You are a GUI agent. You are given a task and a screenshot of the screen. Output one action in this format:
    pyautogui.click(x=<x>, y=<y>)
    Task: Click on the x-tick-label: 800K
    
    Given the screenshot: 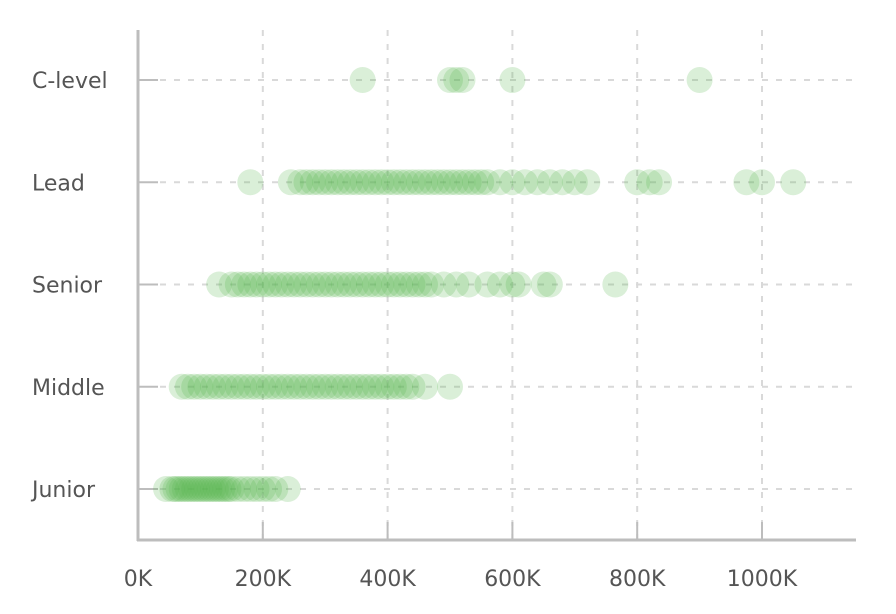 What is the action you would take?
    pyautogui.click(x=637, y=579)
    